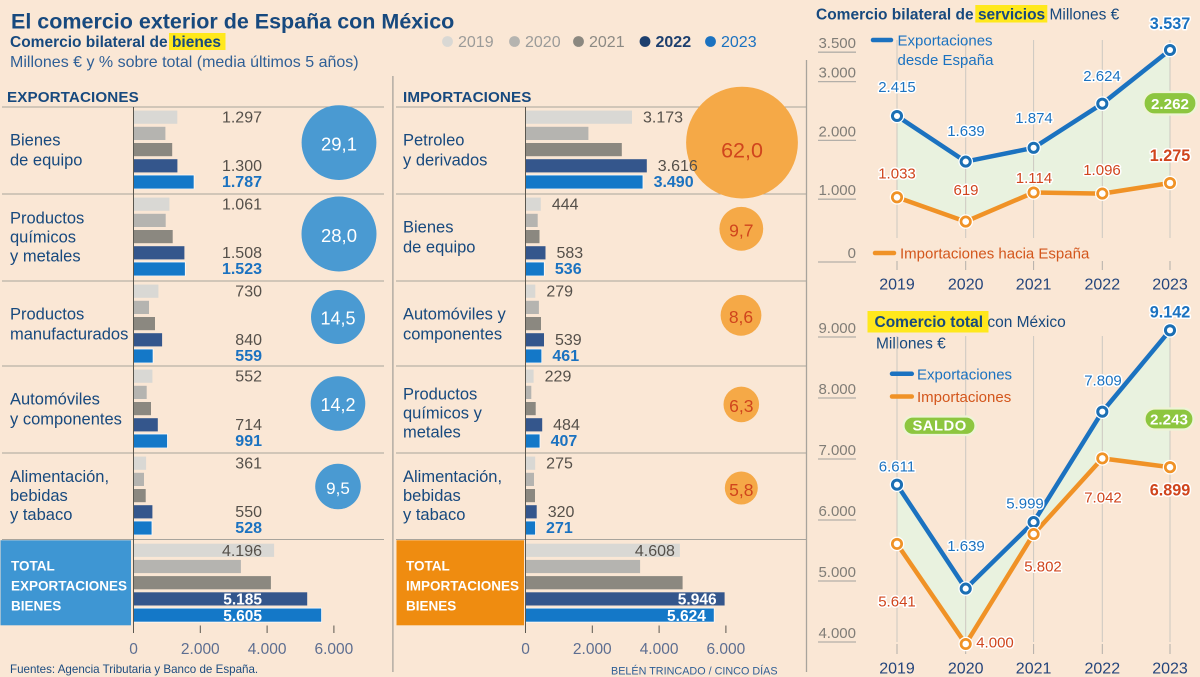 This screenshot has width=1200, height=677. I want to click on svg-text: 619, so click(965, 190).